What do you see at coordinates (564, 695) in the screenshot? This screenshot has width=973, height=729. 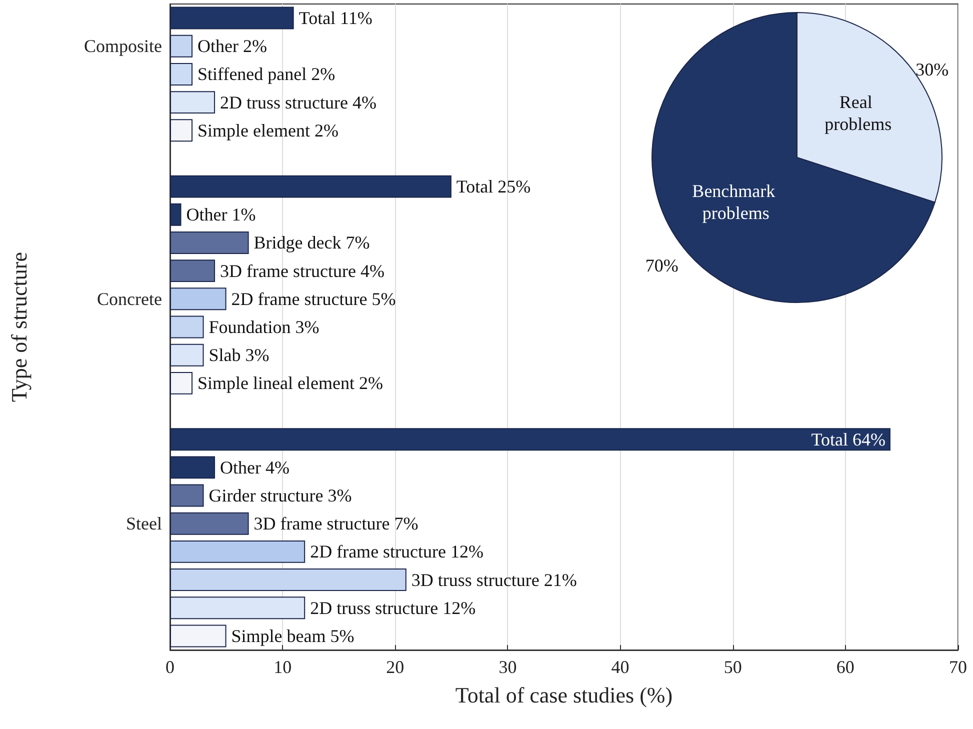 I see `x-axis-title: Total of case studies (%)` at bounding box center [564, 695].